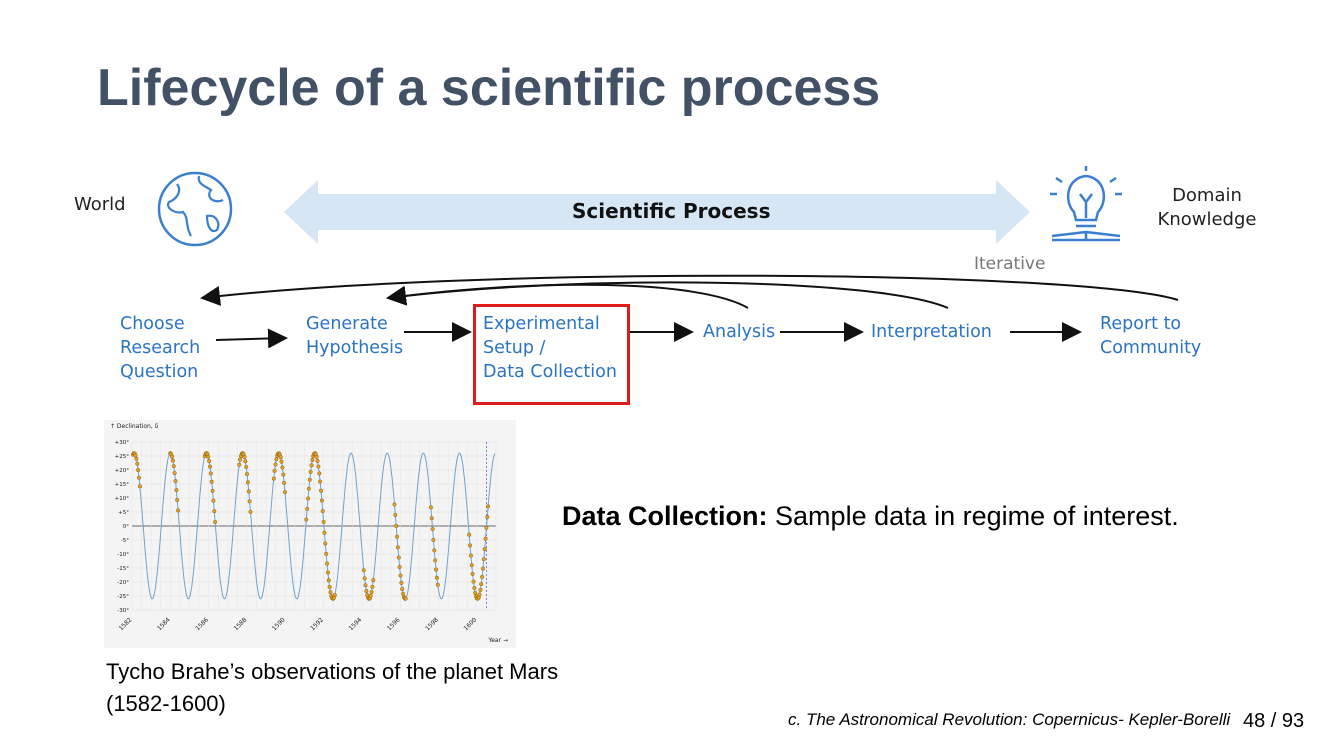 The image size is (1334, 750). Describe the element at coordinates (160, 348) in the screenshot. I see `step-choose-question: Choose Research Question` at that location.